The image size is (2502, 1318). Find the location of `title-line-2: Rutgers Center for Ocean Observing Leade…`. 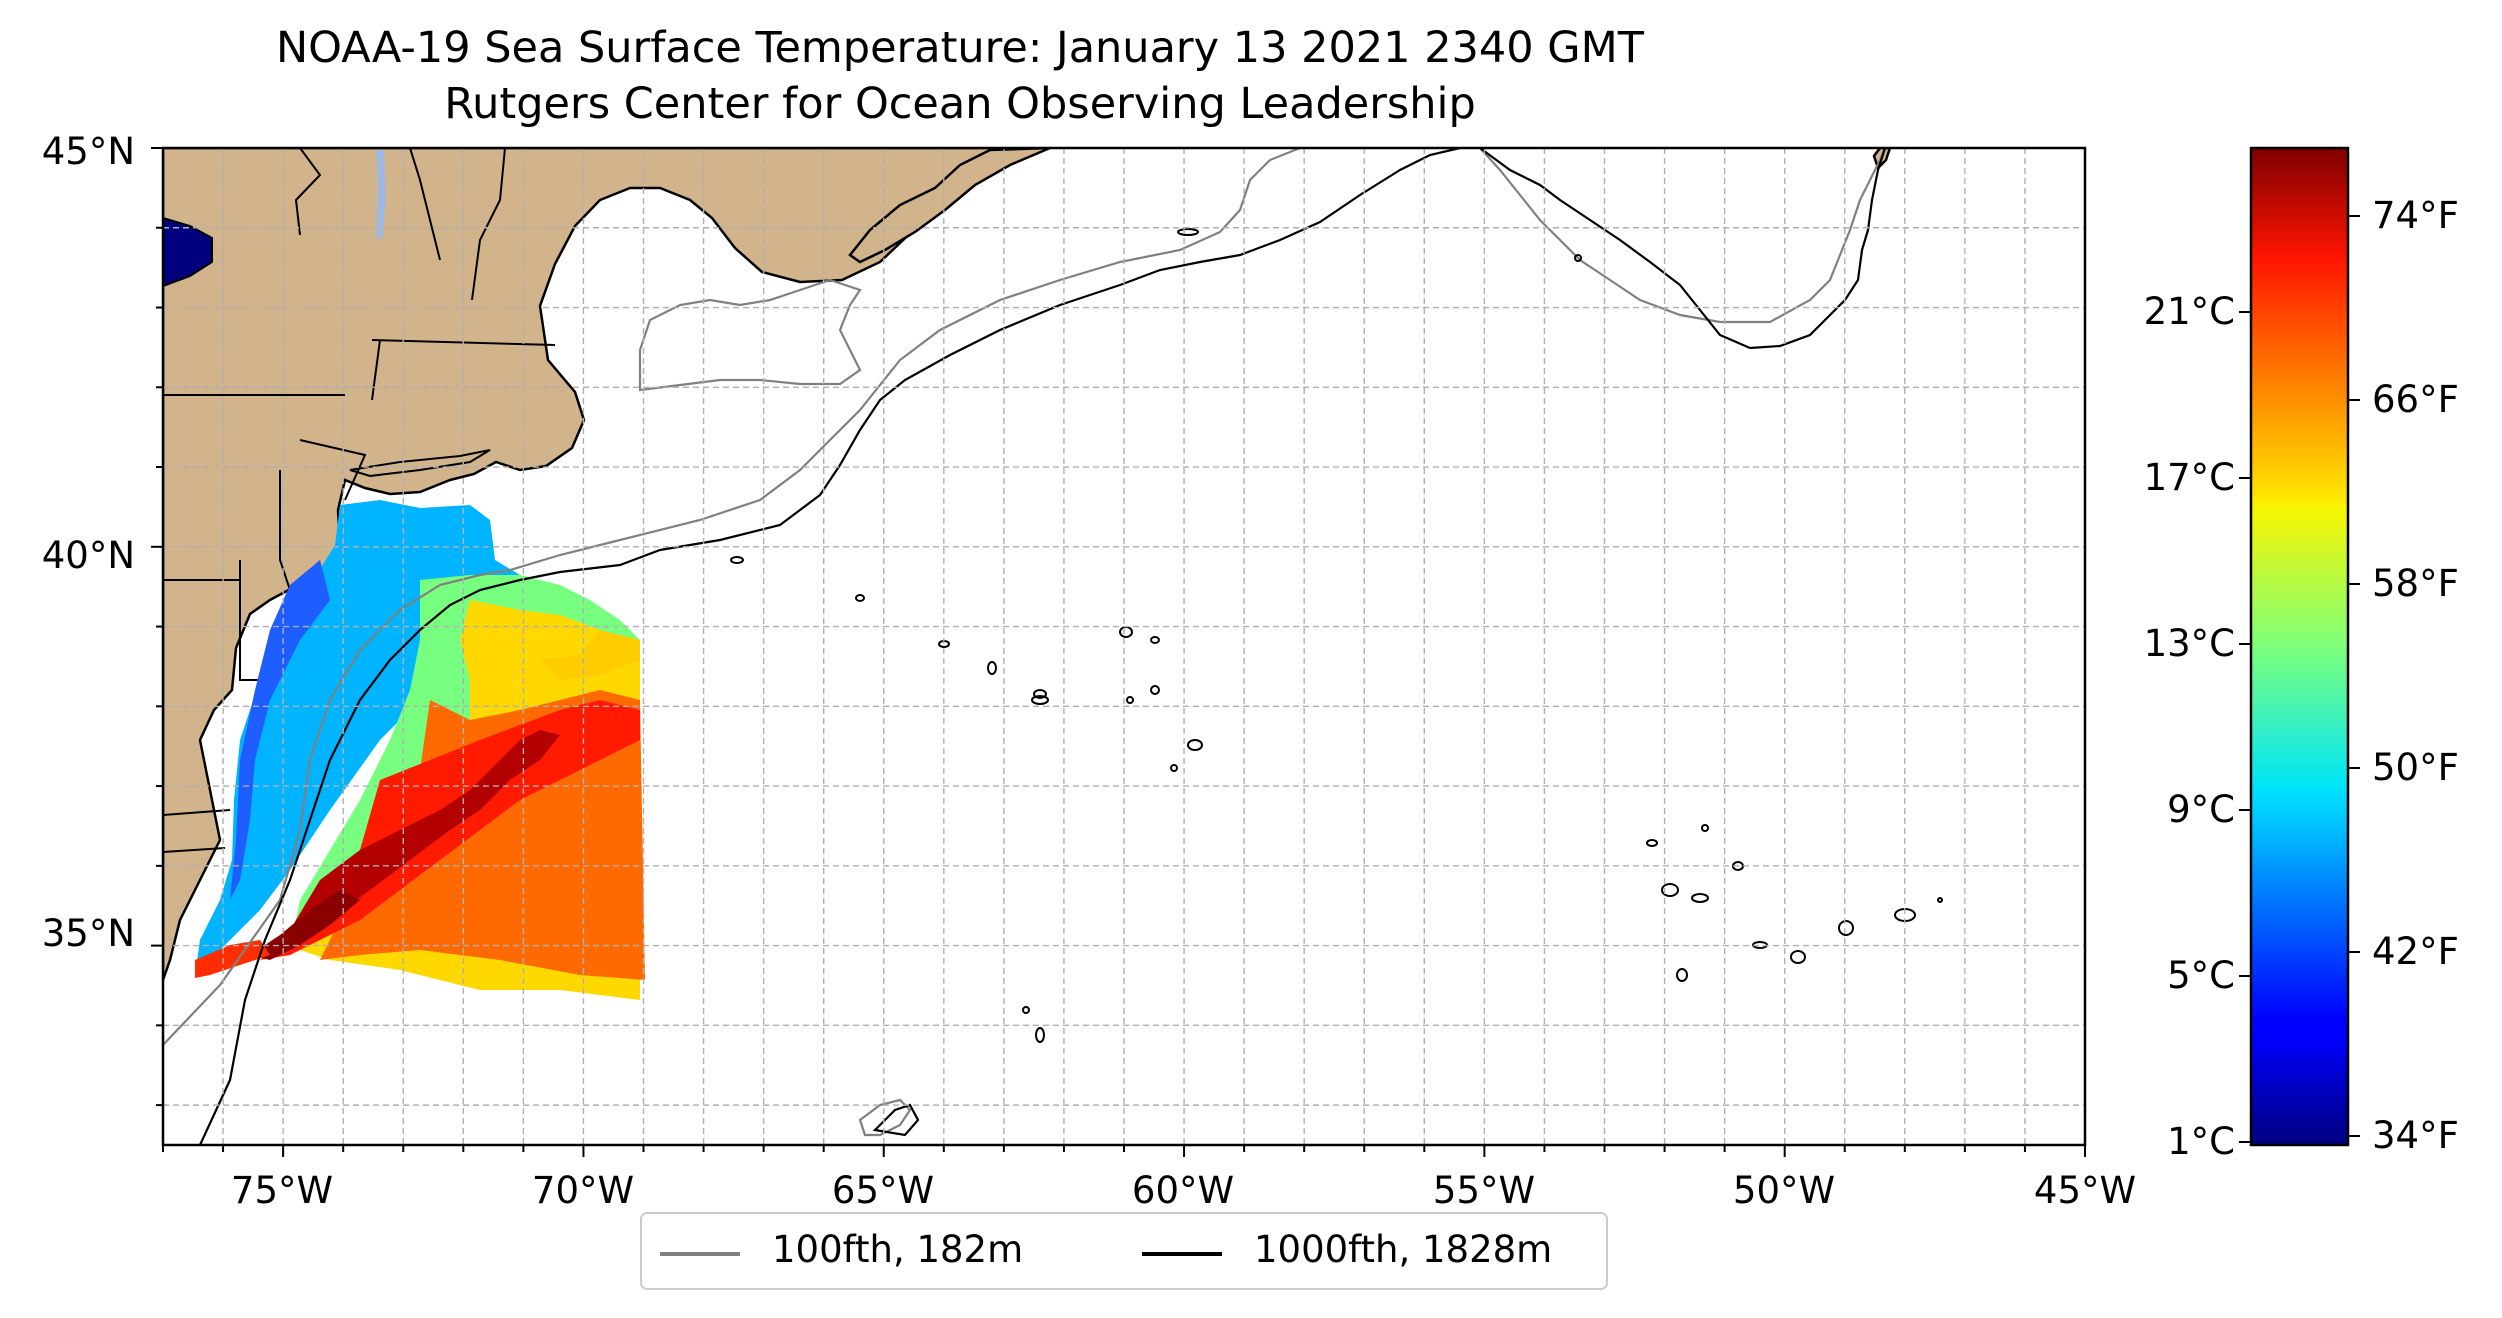

title-line-2: Rutgers Center for Ocean Observing Leade… is located at coordinates (960, 104).